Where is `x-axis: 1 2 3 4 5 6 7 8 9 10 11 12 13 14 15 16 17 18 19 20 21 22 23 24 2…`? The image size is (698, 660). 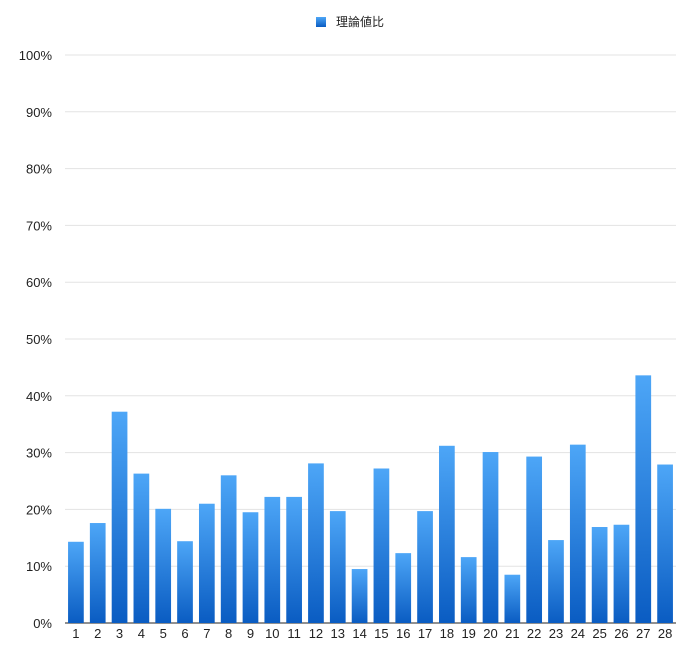
x-axis: 1 2 3 4 5 6 7 8 9 10 11 12 13 14 15 16 17 18 19 20 21 22 23 24 2… is located at coordinates (372, 633).